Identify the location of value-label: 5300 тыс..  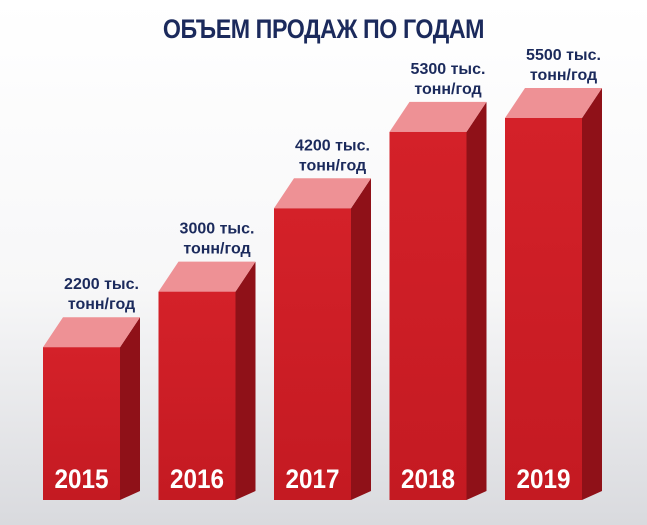
(448, 69).